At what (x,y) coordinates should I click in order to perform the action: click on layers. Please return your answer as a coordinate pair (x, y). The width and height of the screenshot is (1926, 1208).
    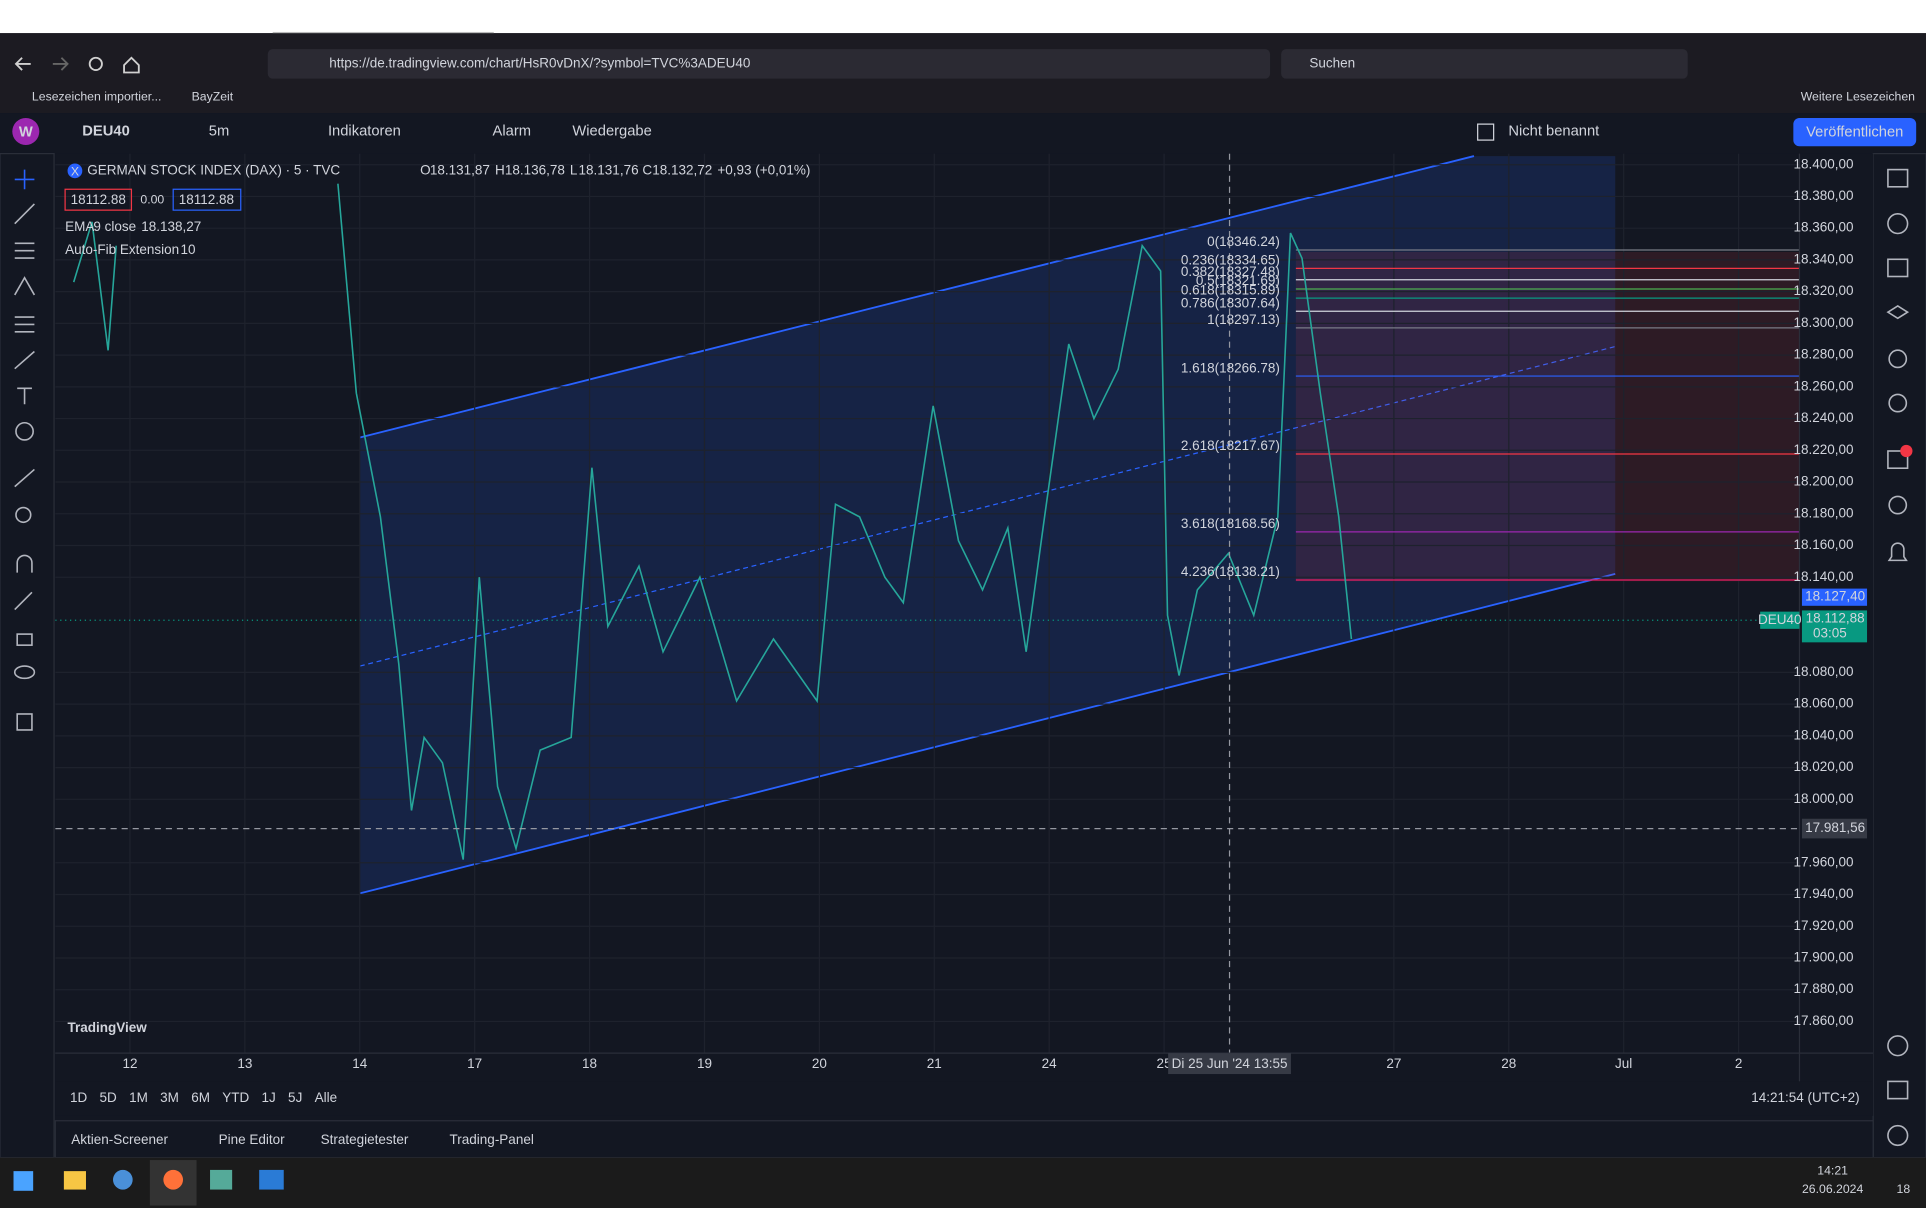
    Looking at the image, I should click on (1898, 312).